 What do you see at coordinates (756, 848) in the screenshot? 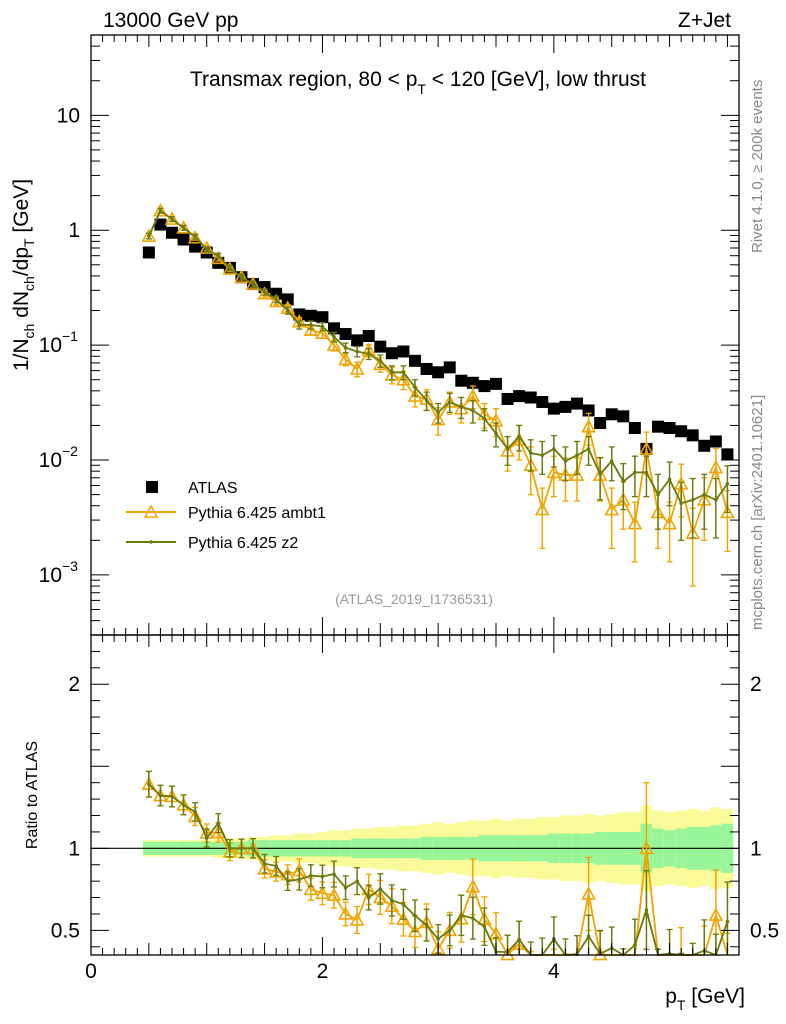
I see `ratio-y-tick-label-right: 1` at bounding box center [756, 848].